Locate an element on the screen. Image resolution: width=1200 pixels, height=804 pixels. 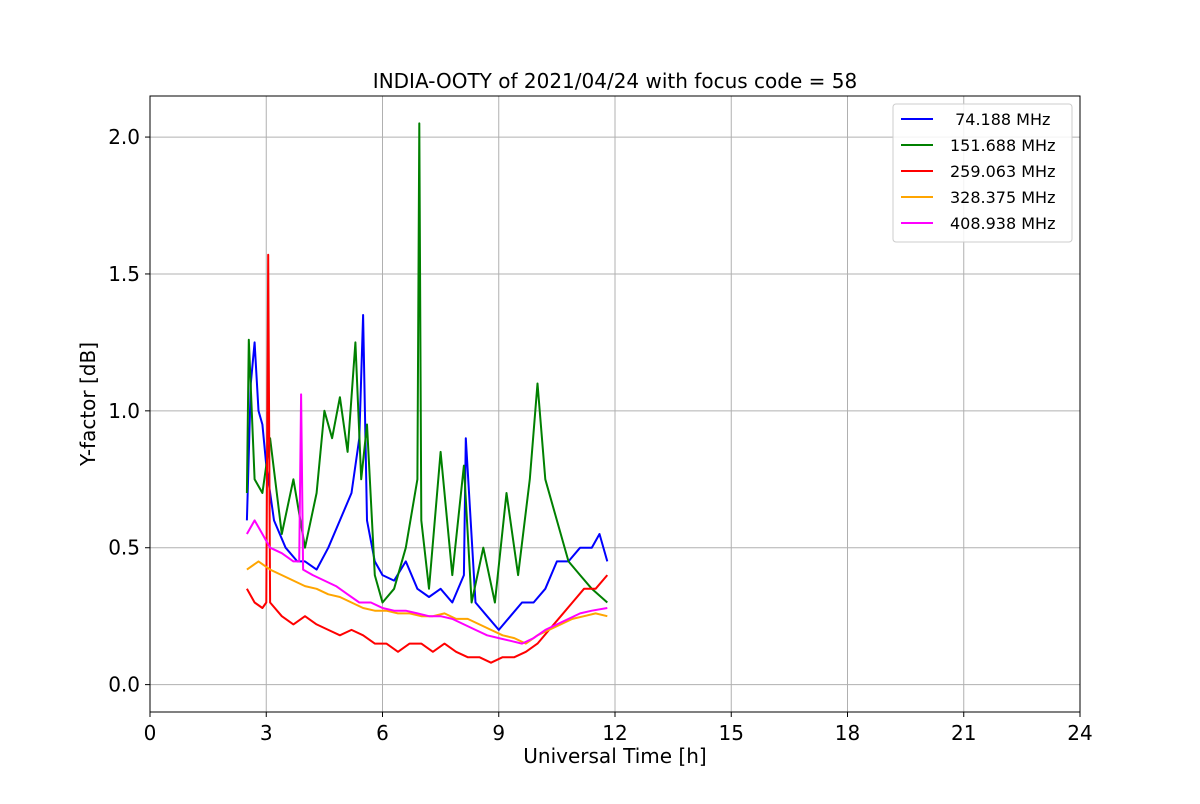
legend-box is located at coordinates (982, 173).